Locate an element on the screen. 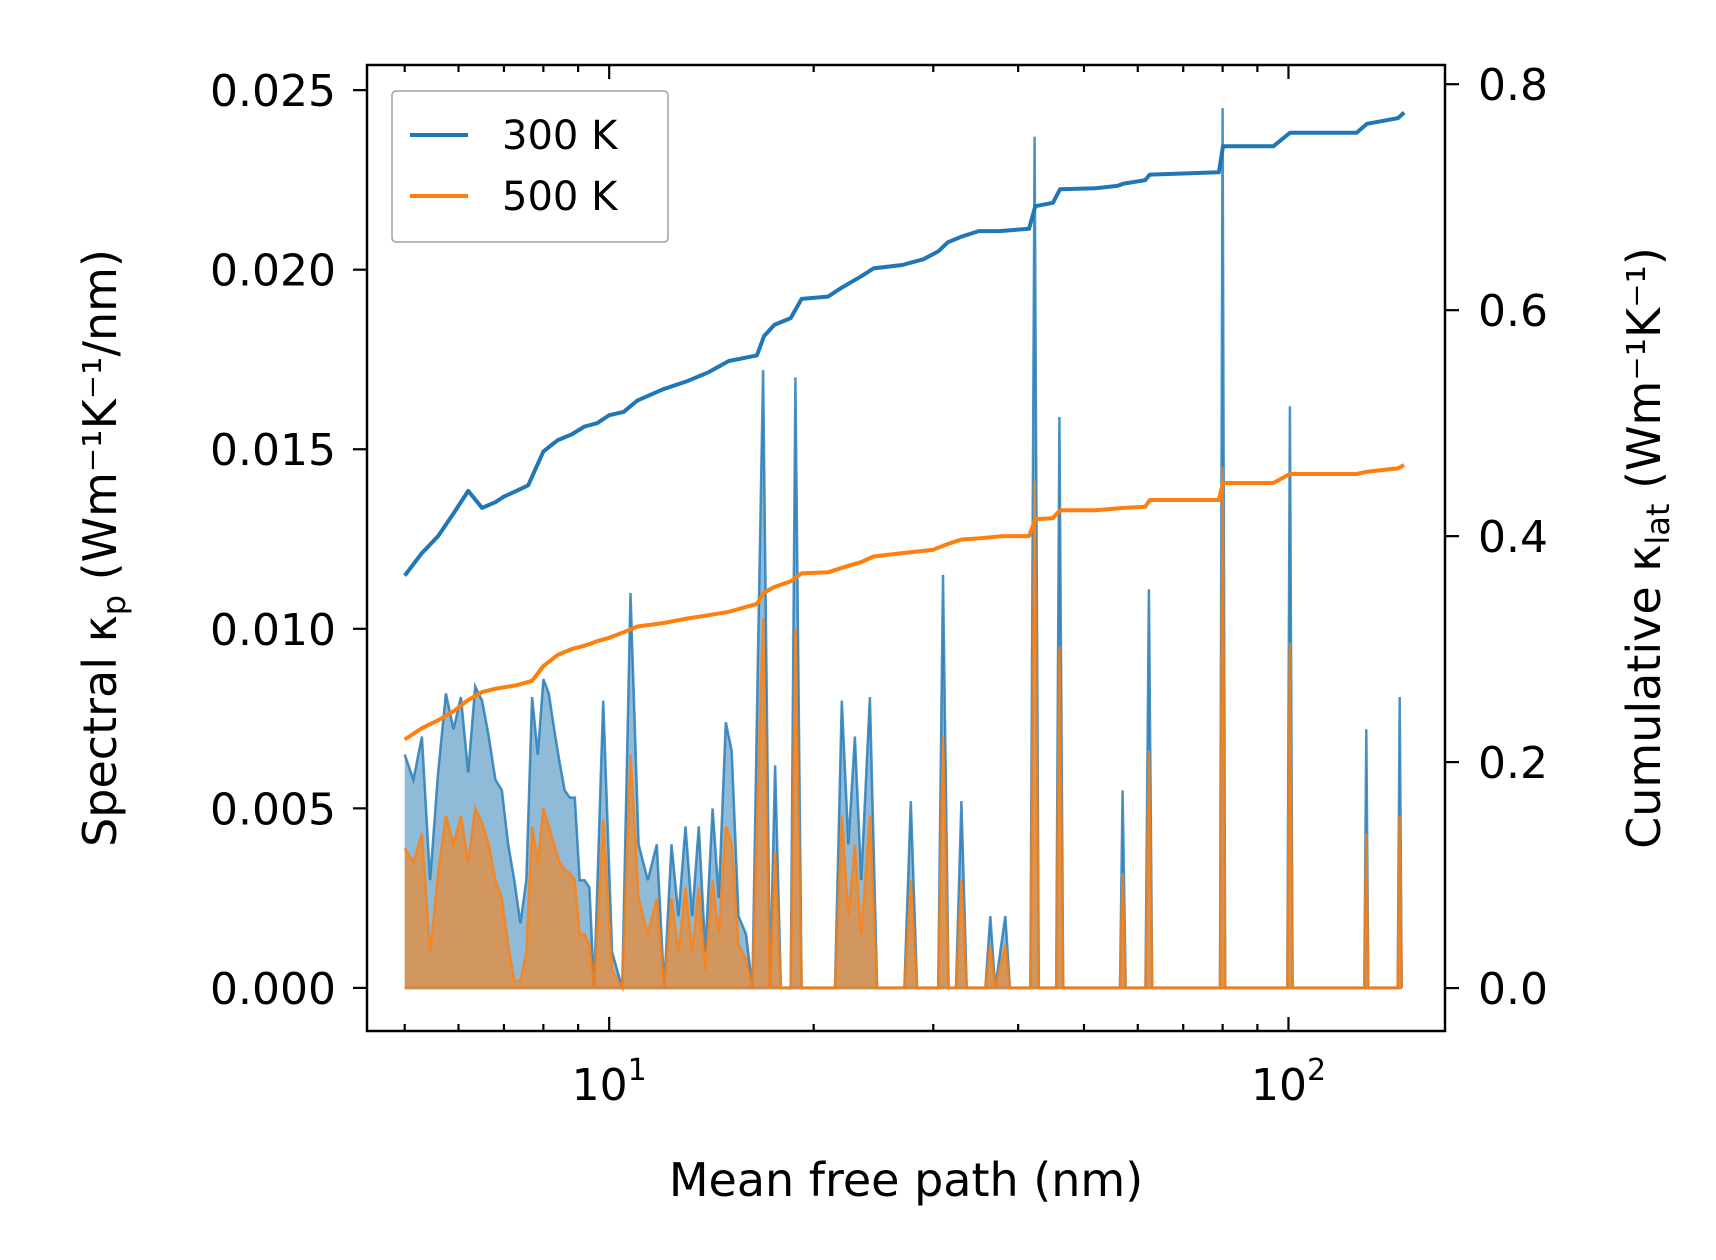  left-tick-label-3: 0.015 is located at coordinates (273, 450).